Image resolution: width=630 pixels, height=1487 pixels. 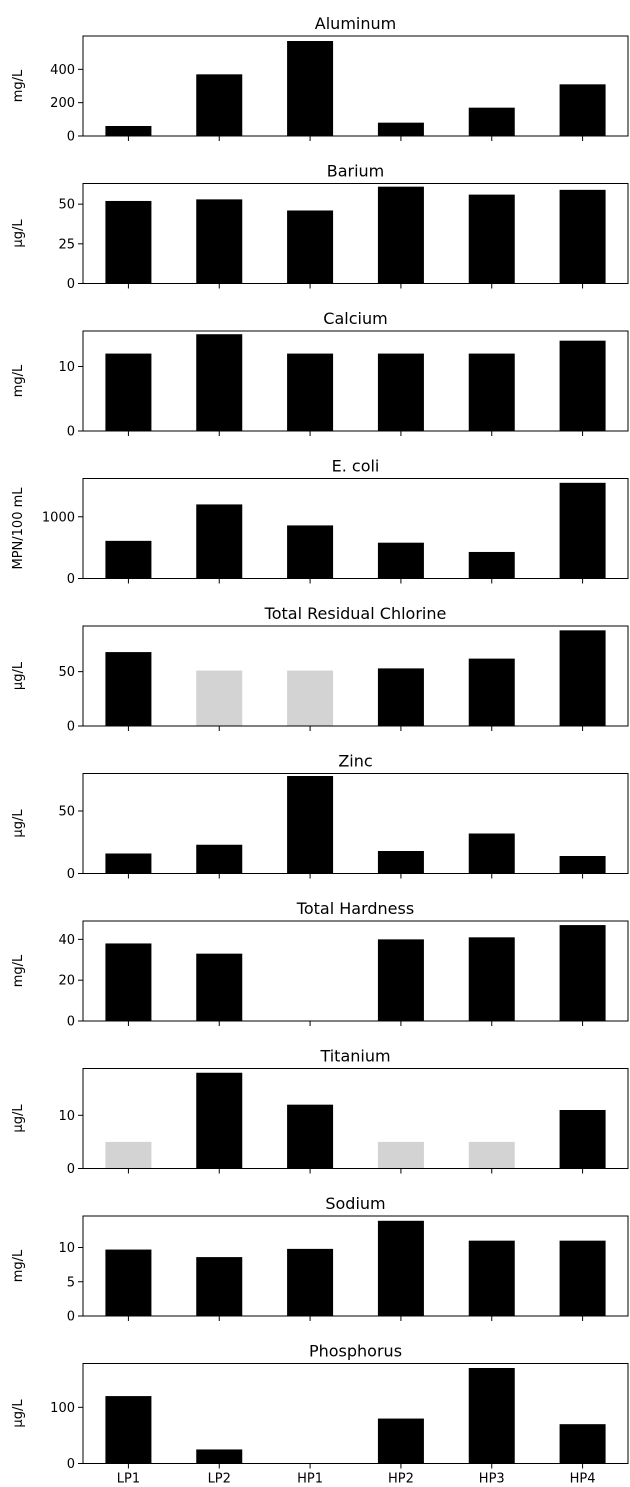 What do you see at coordinates (354, 1056) in the screenshot?
I see `panel-title: Titanium` at bounding box center [354, 1056].